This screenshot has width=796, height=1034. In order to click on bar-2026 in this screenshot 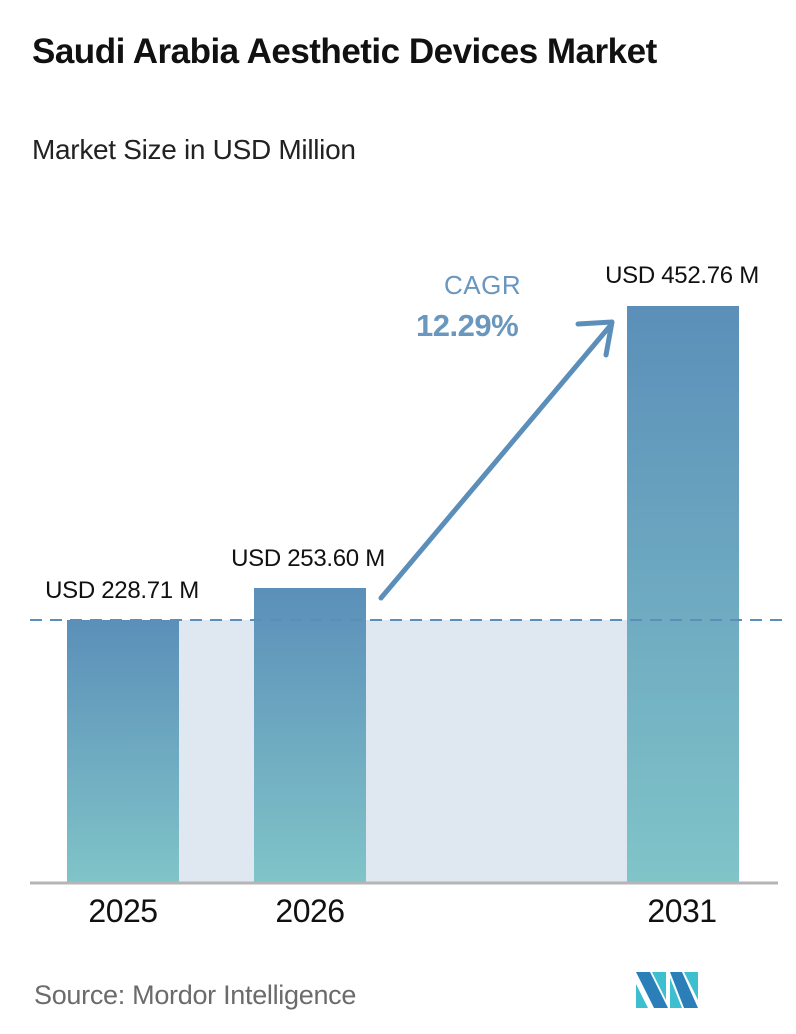, I will do `click(310, 735)`.